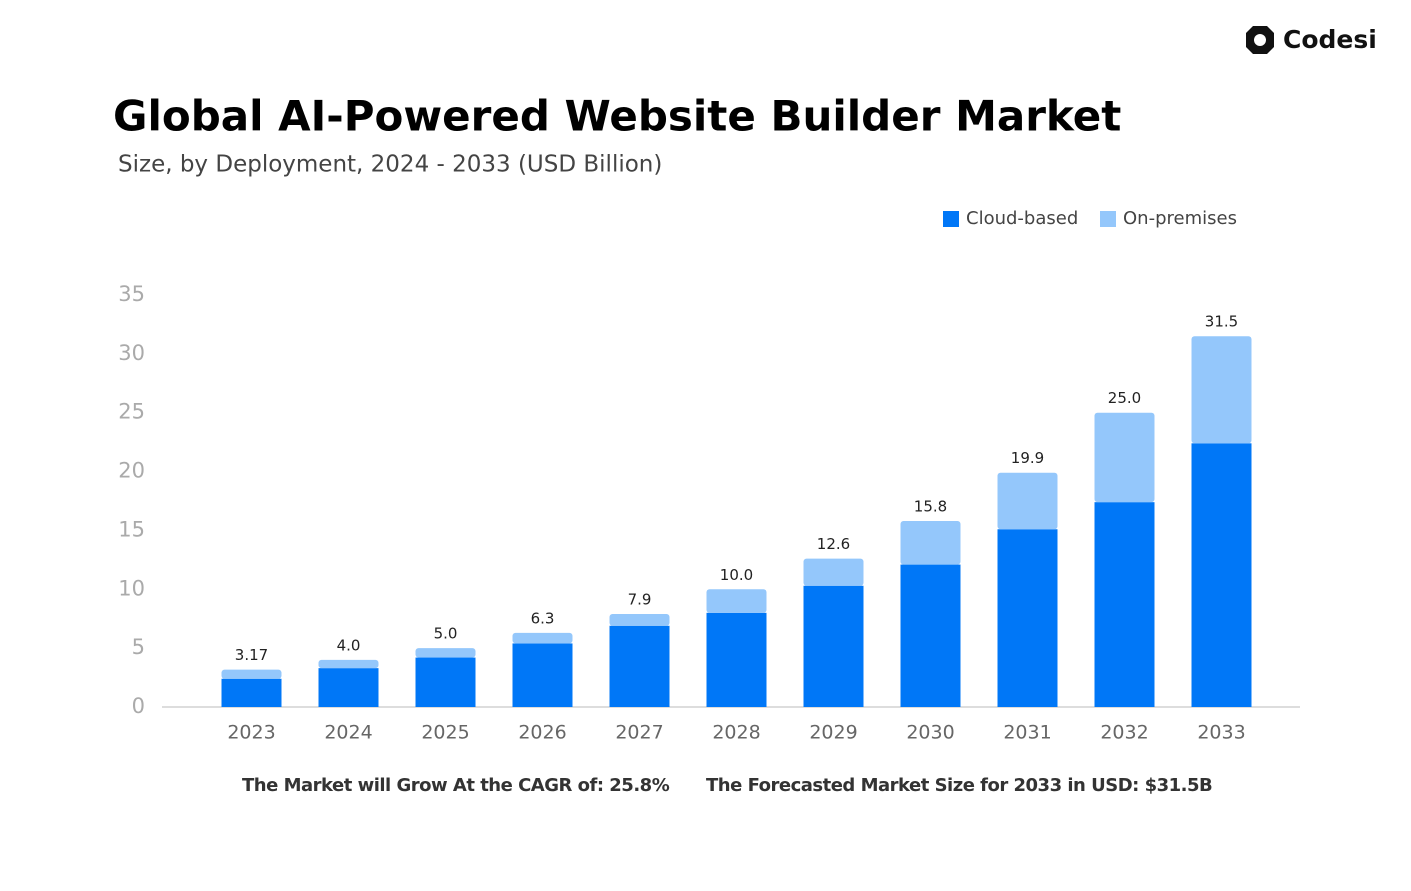  Describe the element at coordinates (131, 471) in the screenshot. I see `y-tick-label: 20` at that location.